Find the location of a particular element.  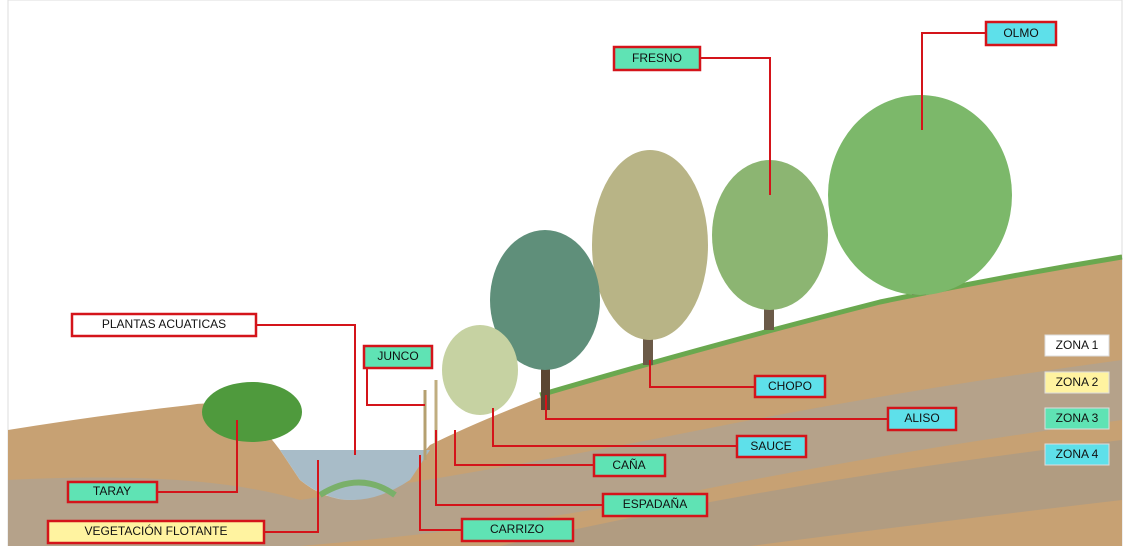

label: OLMO is located at coordinates (1021, 33).